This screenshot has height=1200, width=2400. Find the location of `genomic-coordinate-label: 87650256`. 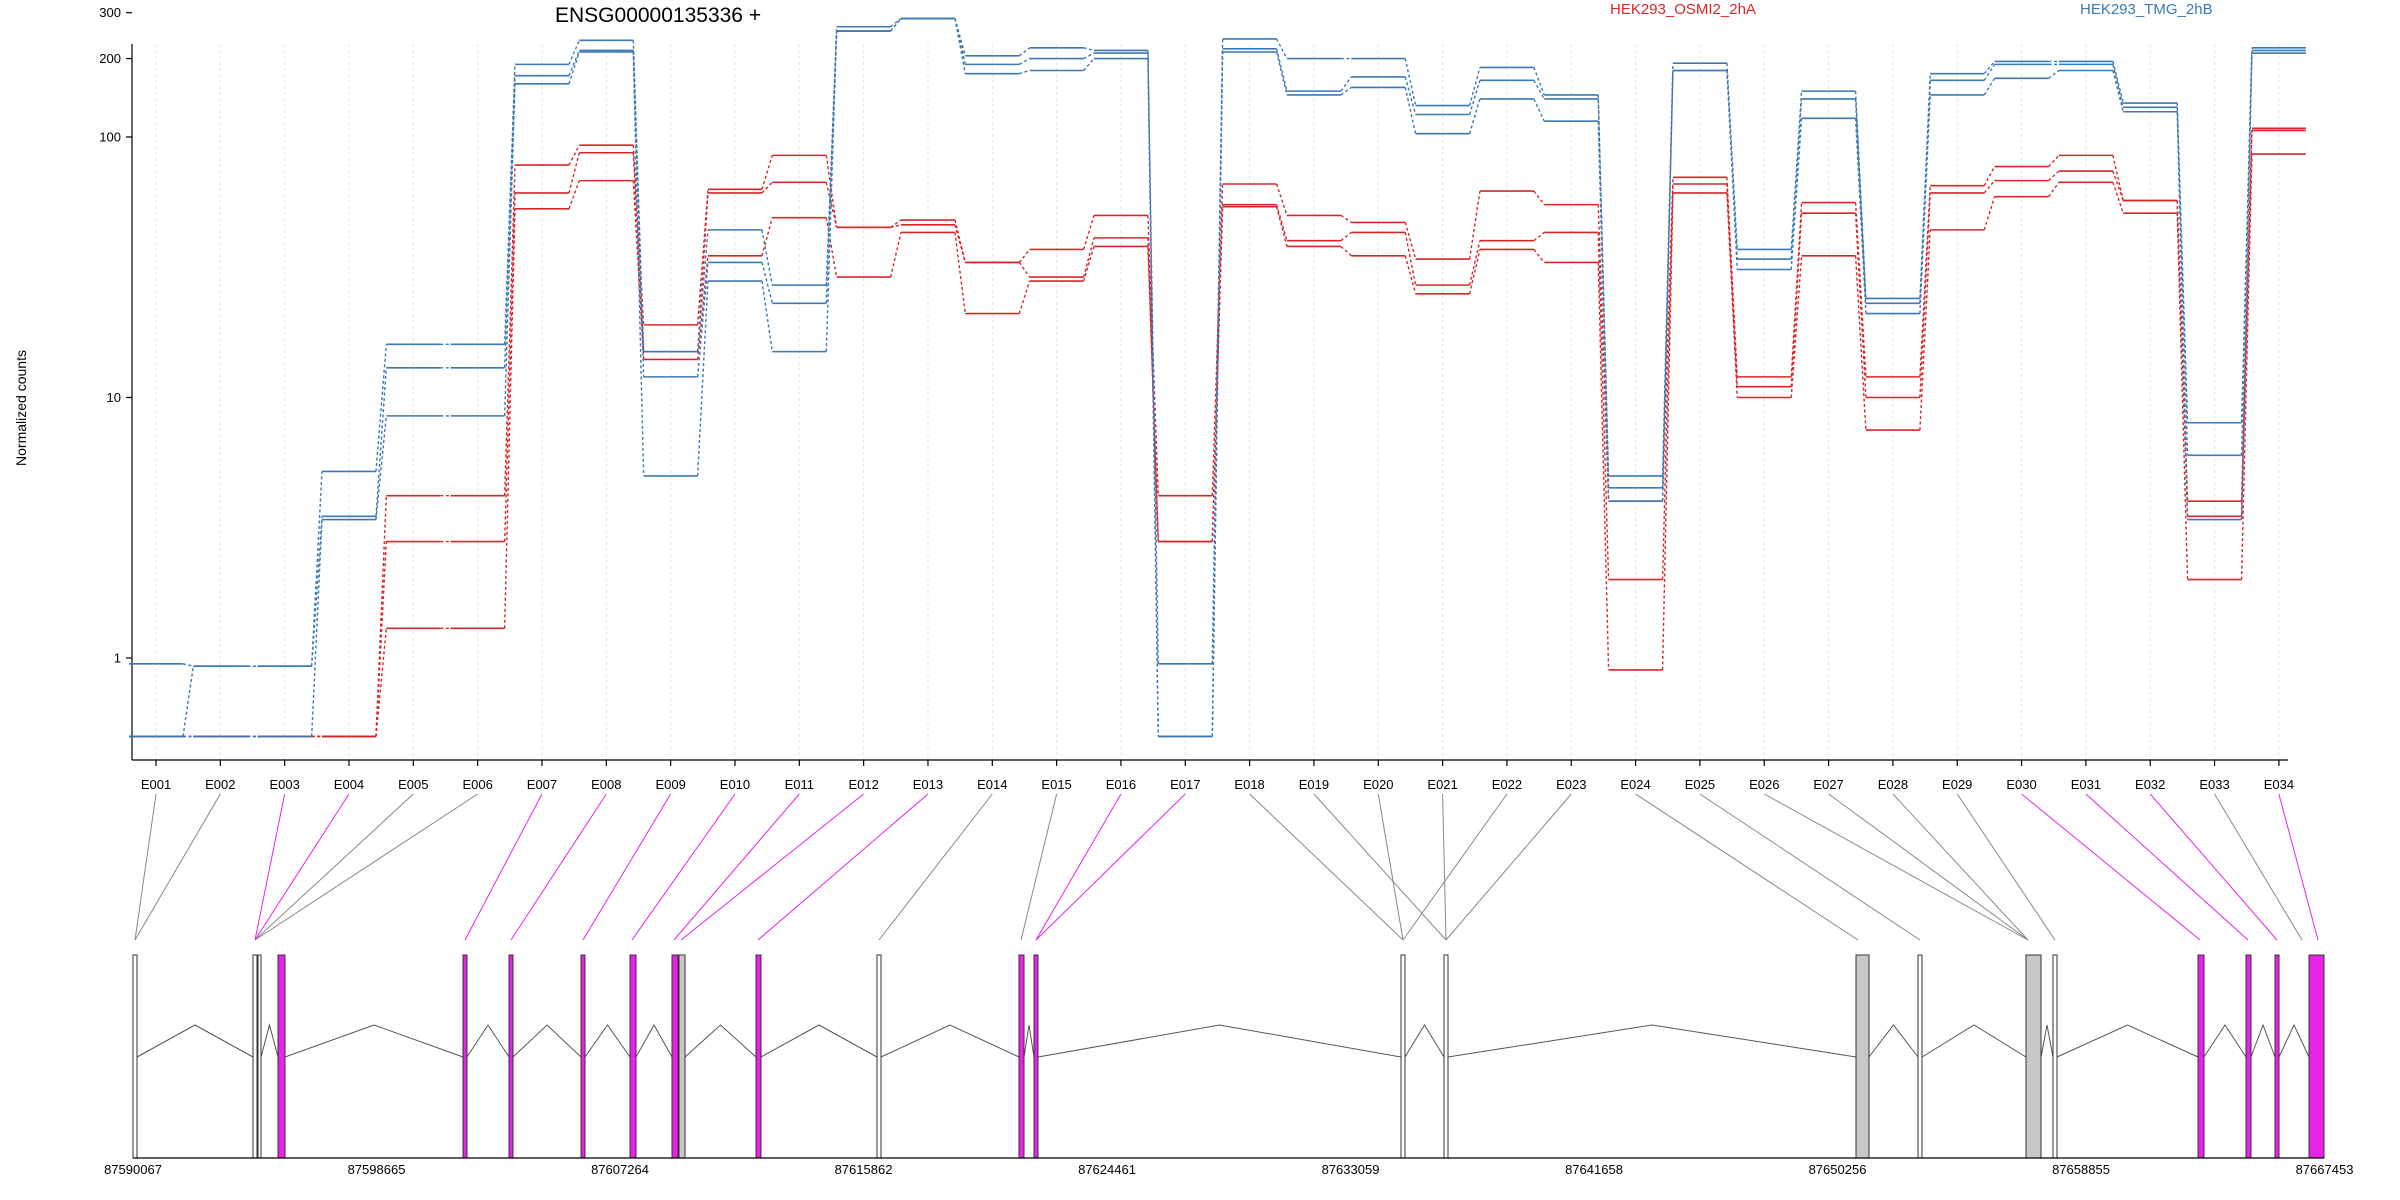

genomic-coordinate-label: 87650256 is located at coordinates (1838, 1169).